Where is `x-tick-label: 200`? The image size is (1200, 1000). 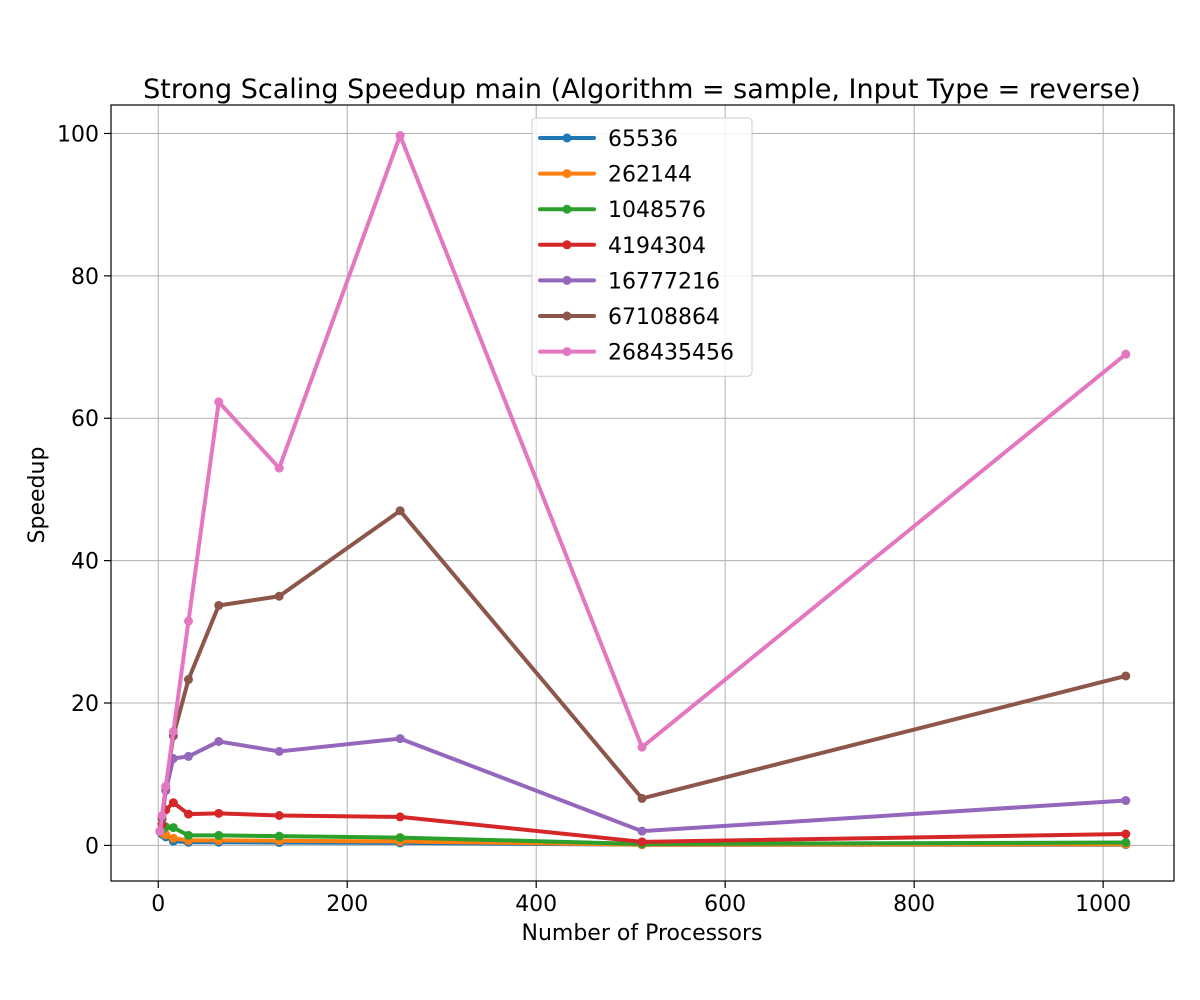 x-tick-label: 200 is located at coordinates (347, 904).